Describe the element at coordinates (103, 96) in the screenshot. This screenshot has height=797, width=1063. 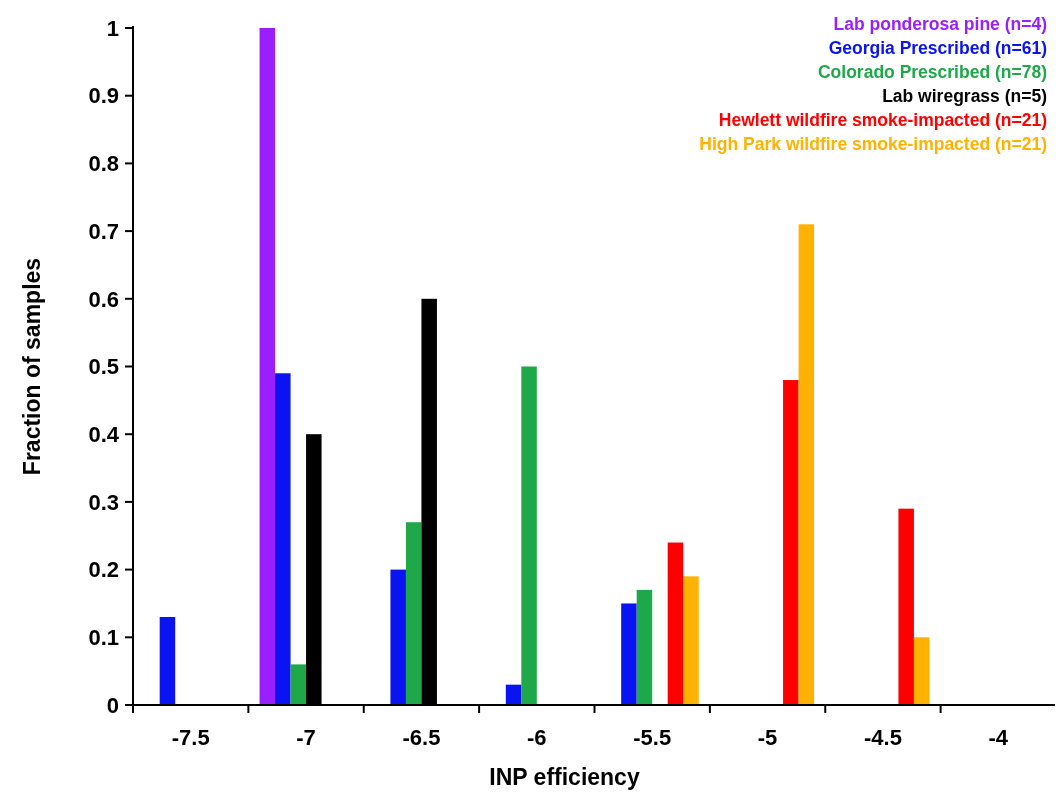
I see `y-tick-label: 0.9` at that location.